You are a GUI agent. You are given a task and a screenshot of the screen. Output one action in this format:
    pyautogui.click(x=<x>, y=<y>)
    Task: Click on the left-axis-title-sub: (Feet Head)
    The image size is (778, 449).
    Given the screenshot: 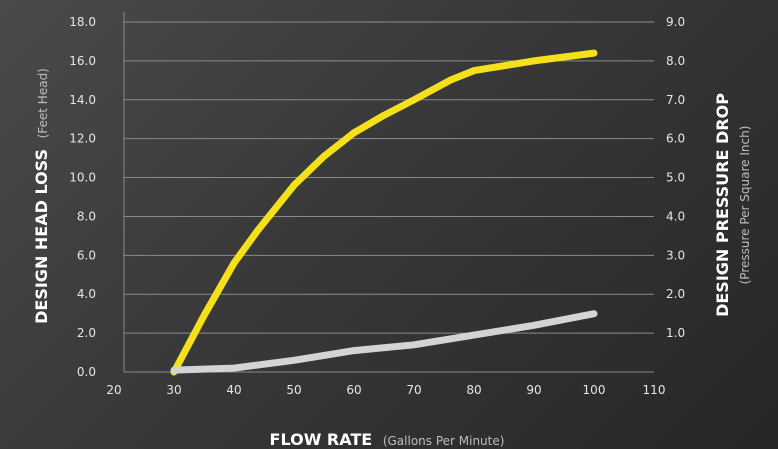 What is the action you would take?
    pyautogui.click(x=43, y=103)
    